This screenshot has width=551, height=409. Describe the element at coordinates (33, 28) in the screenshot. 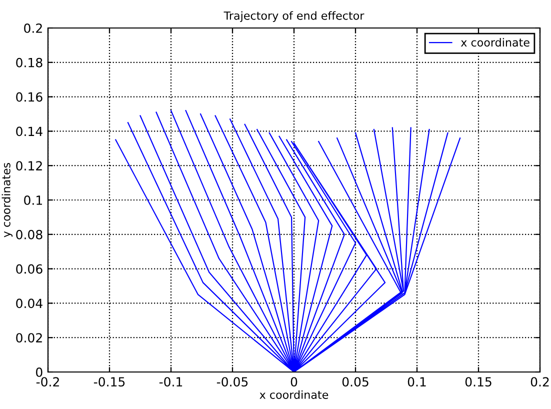

I see `y-tick-label: 0.2` at that location.